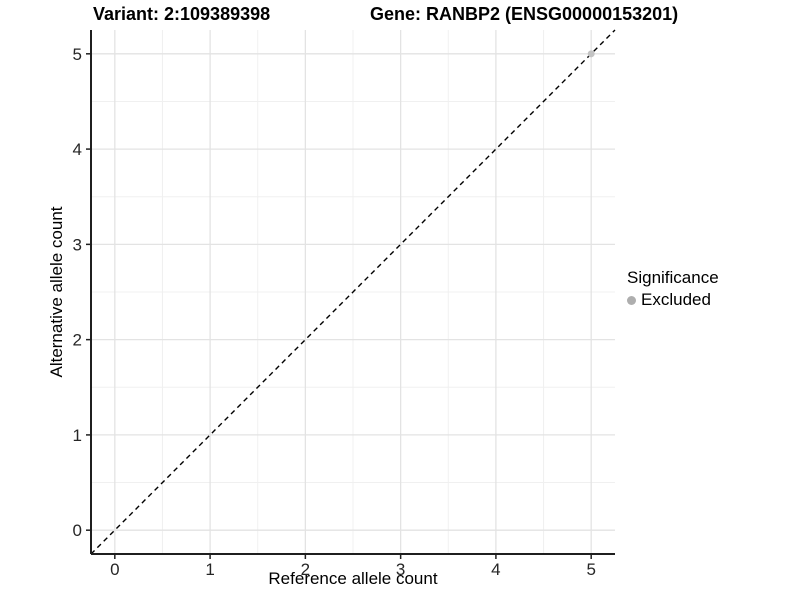 This screenshot has height=600, width=800. Describe the element at coordinates (209, 569) in the screenshot. I see `x-tick-label: 1` at that location.